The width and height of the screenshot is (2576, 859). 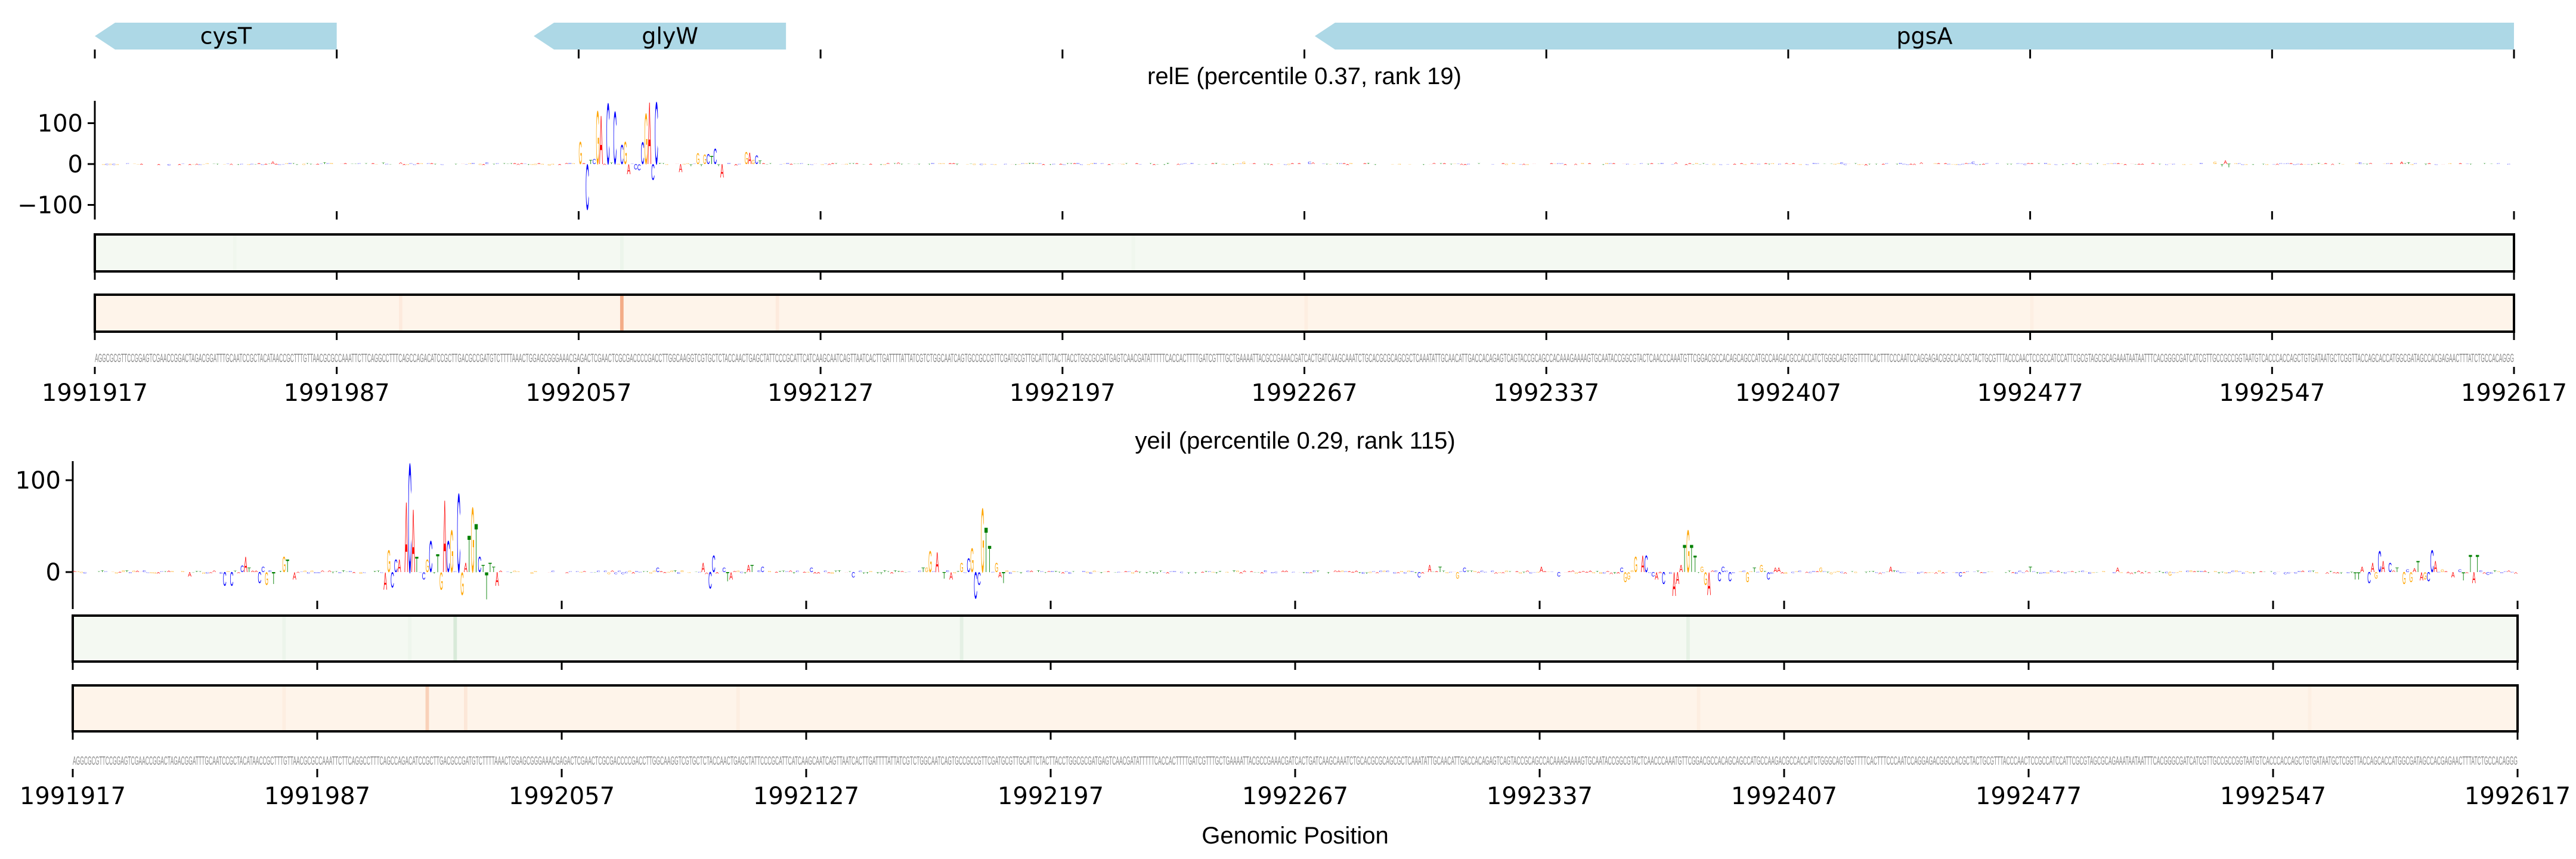 I want to click on y-tick-label: 0, so click(x=54, y=572).